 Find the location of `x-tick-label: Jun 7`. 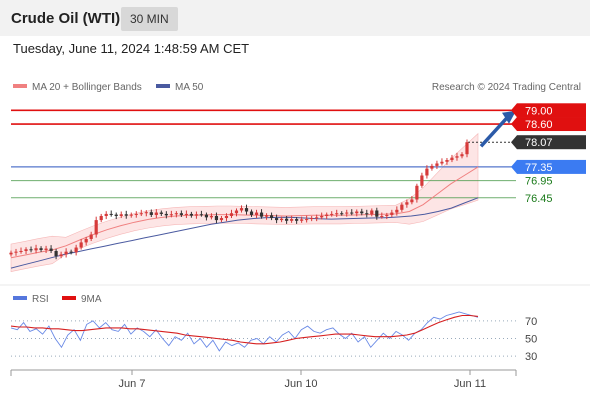

x-tick-label: Jun 7 is located at coordinates (132, 384).